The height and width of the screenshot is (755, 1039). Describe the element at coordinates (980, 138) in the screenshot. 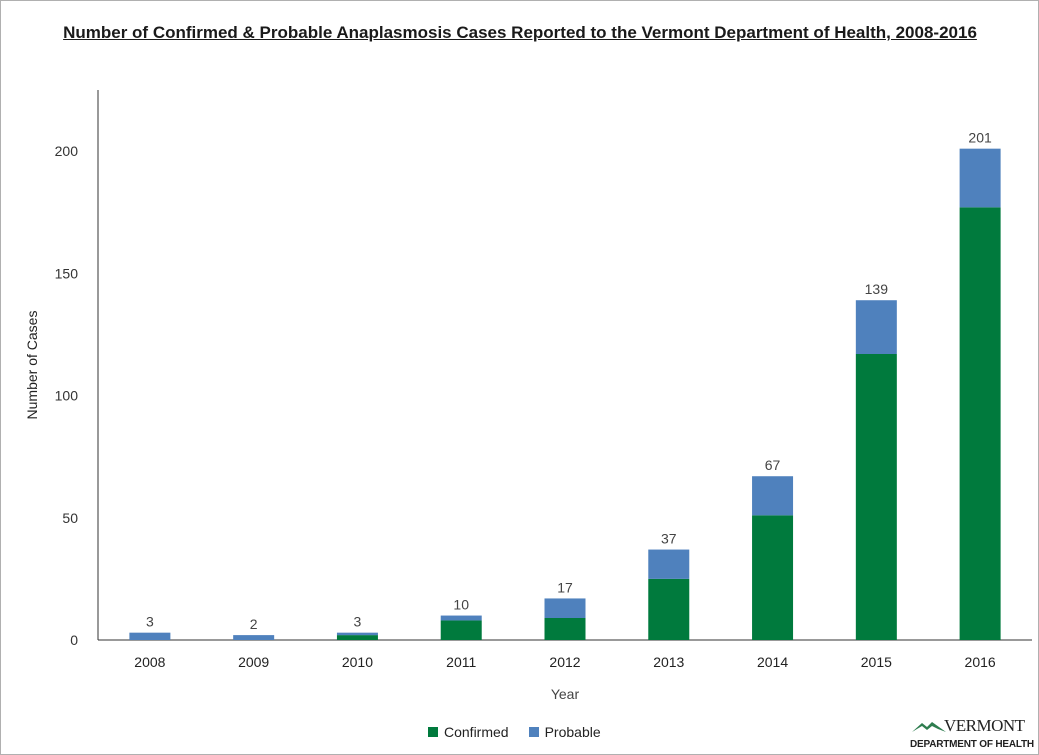

I see `data-label-2016: 201` at that location.